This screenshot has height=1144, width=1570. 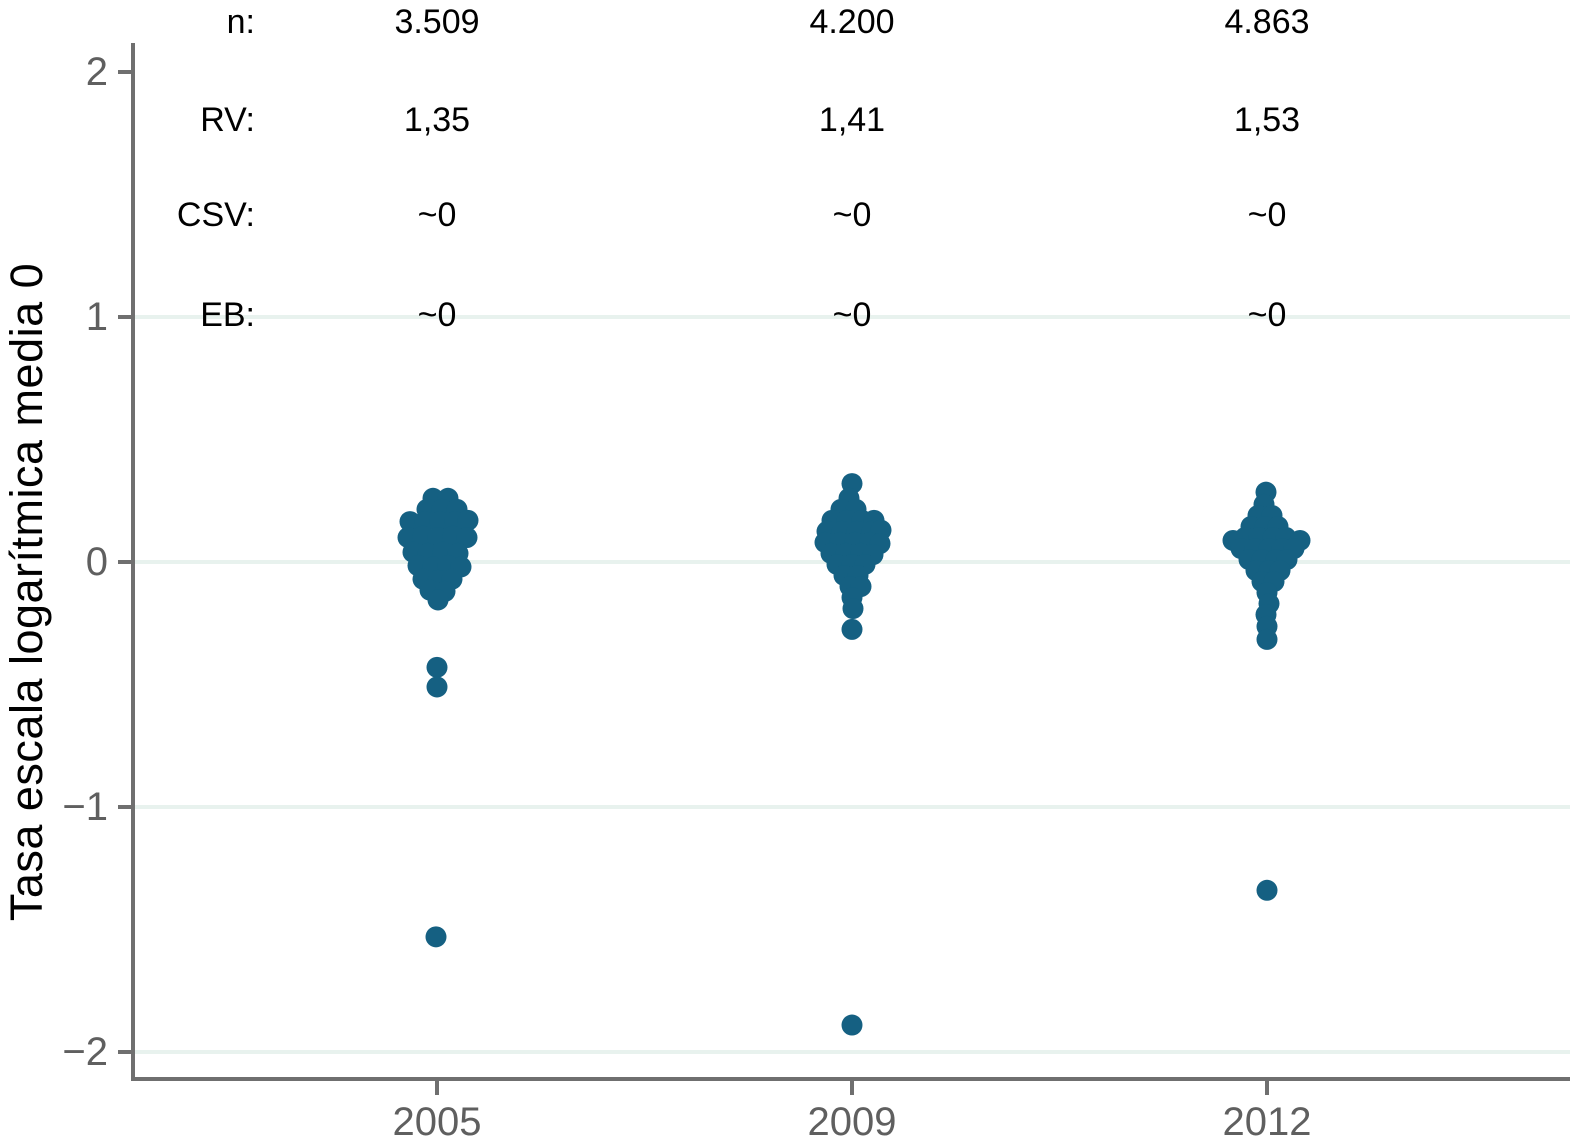 I want to click on stat-value-CSV-2005: ~0, so click(x=437, y=215).